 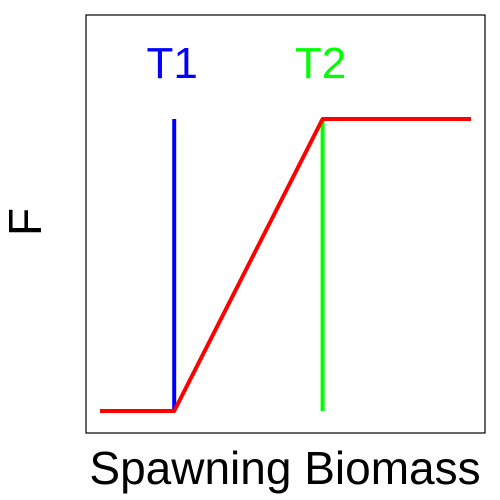 What do you see at coordinates (284, 468) in the screenshot?
I see `x-axis-label: Spawning Biomass` at bounding box center [284, 468].